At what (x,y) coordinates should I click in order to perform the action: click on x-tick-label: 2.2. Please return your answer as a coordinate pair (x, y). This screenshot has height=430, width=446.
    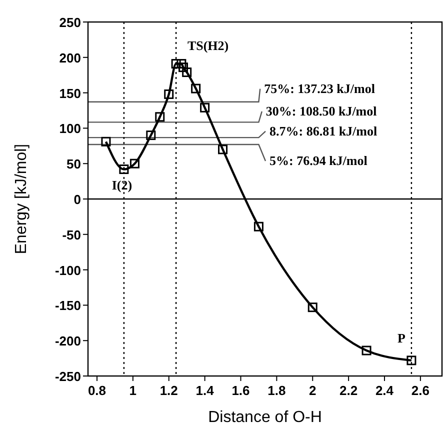
    Looking at the image, I should click on (349, 390).